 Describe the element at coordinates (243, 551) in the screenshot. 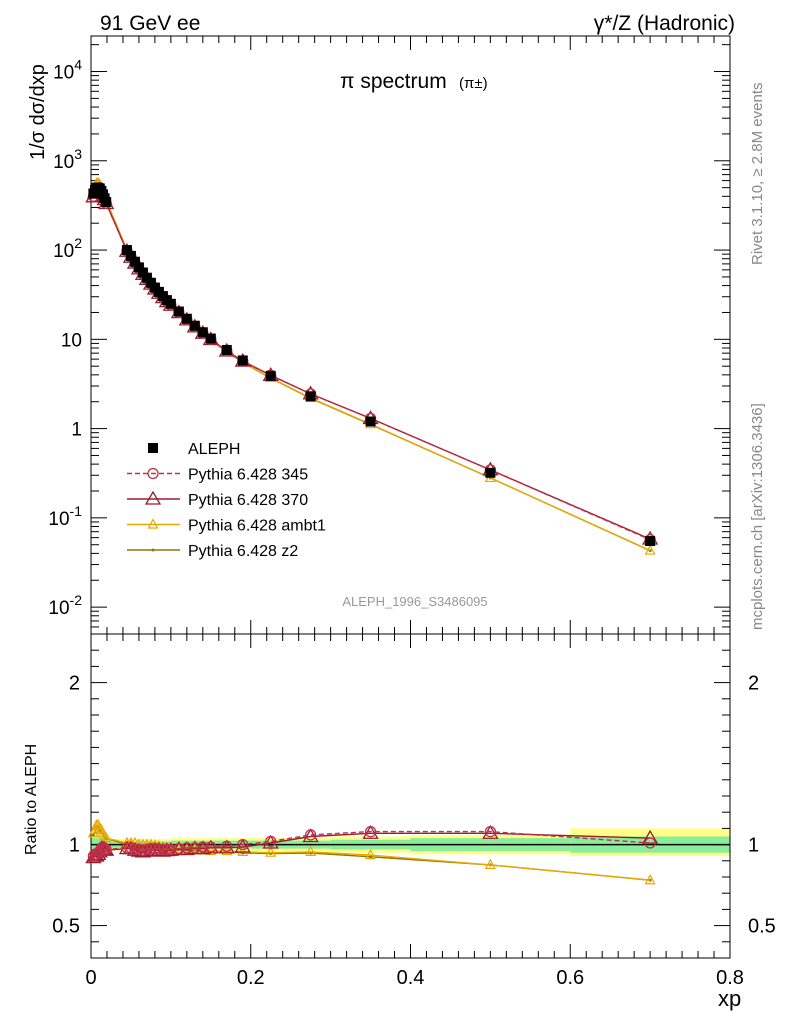

I see `legend-label-pythia-6-428-z2: Pythia 6.428 z2` at that location.